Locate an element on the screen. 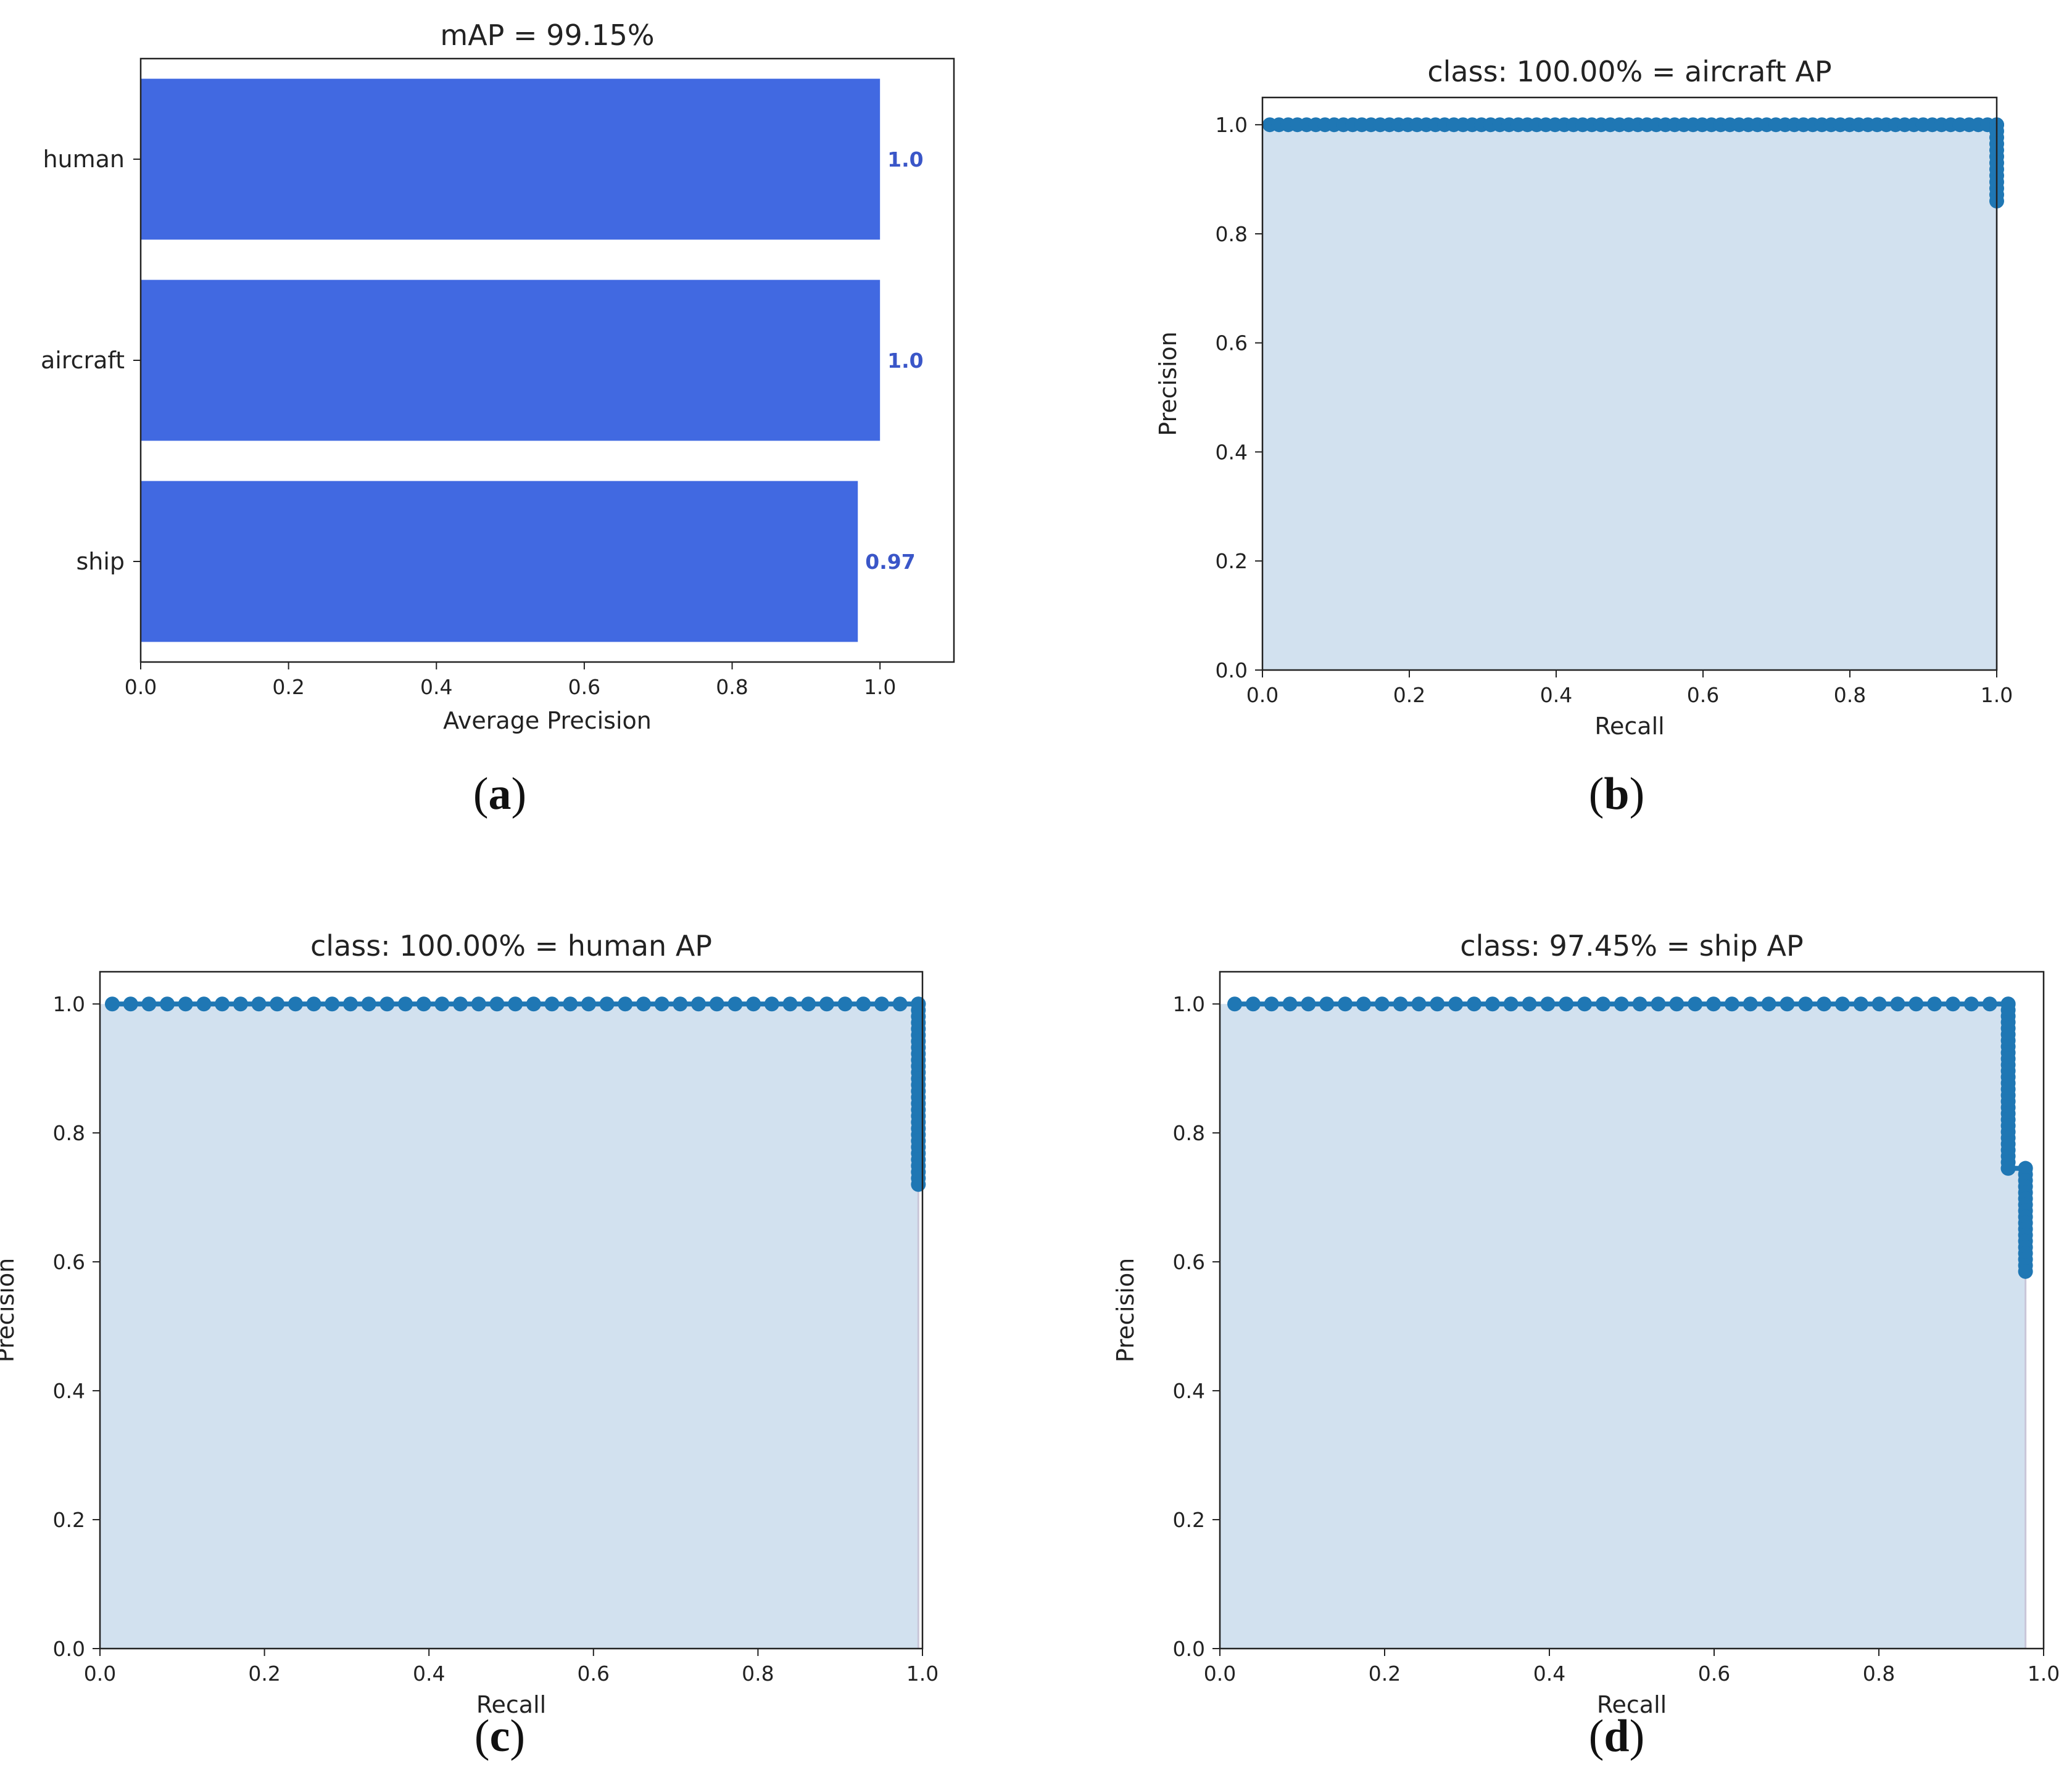  y-tick-label: 1.0 is located at coordinates (1189, 1004).